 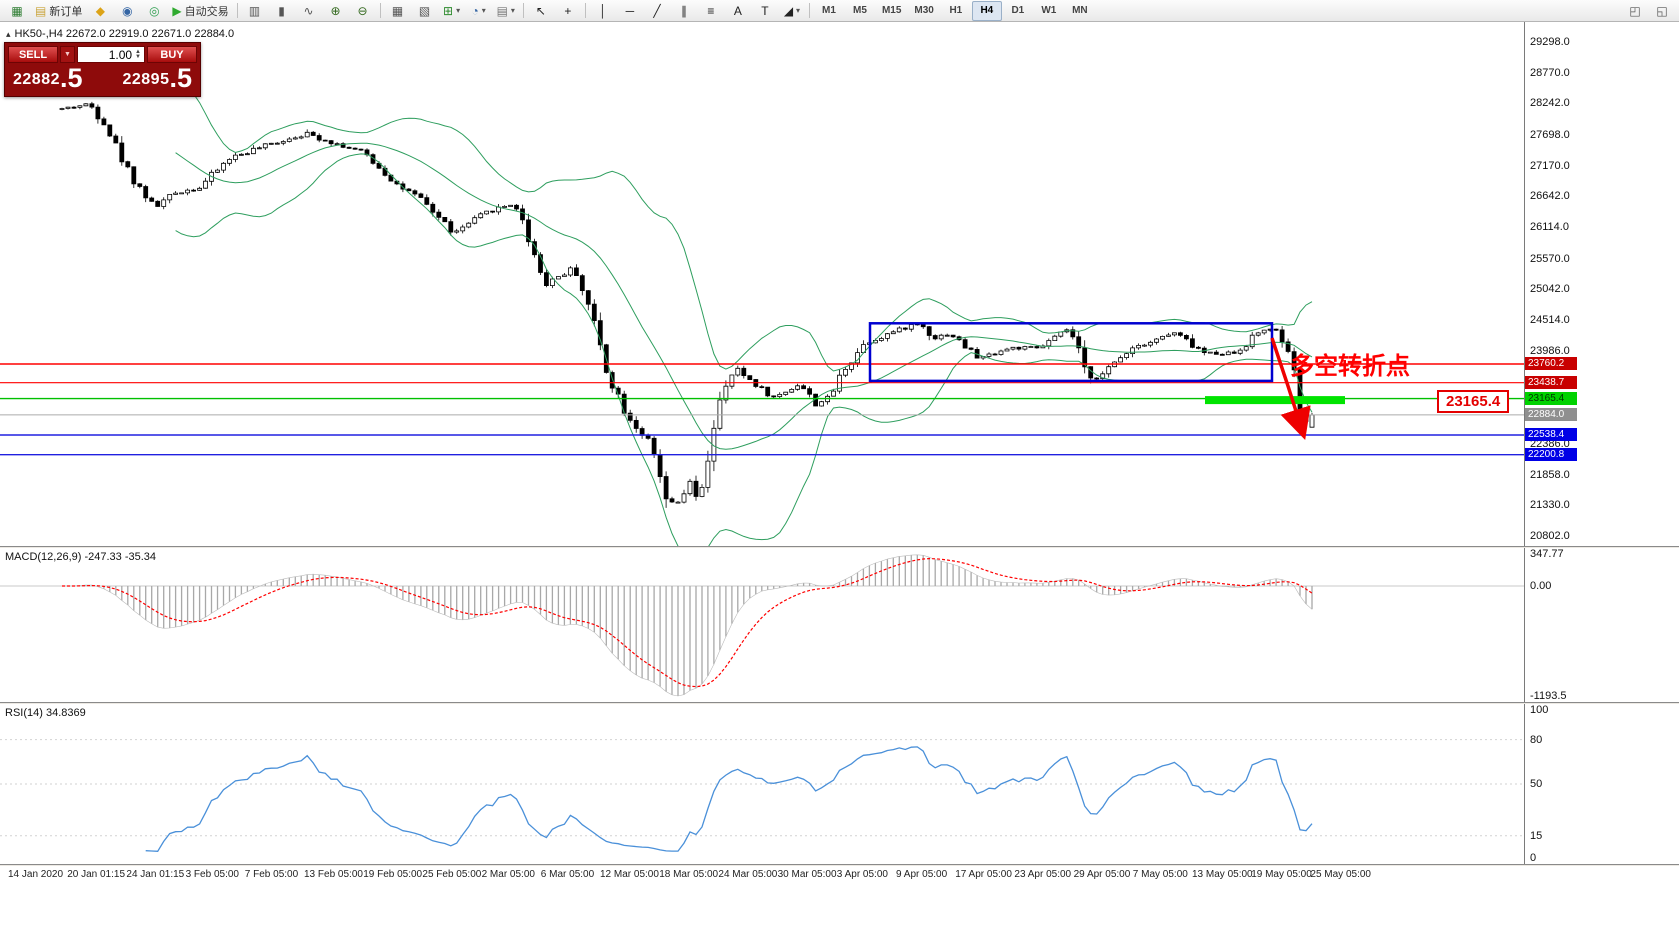 What do you see at coordinates (1536, 835) in the screenshot?
I see `rsi-axis-label: 15` at bounding box center [1536, 835].